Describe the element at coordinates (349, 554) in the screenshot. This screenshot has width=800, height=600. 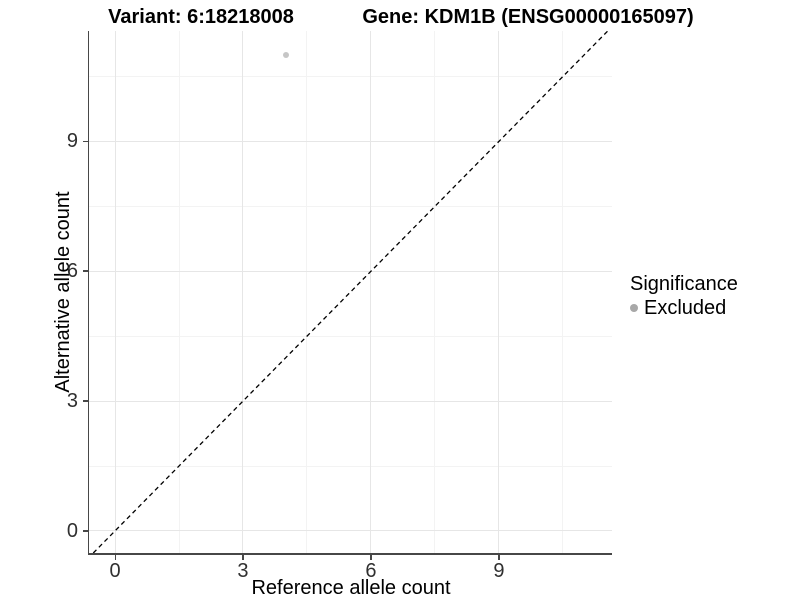
I see `x-axis-line` at that location.